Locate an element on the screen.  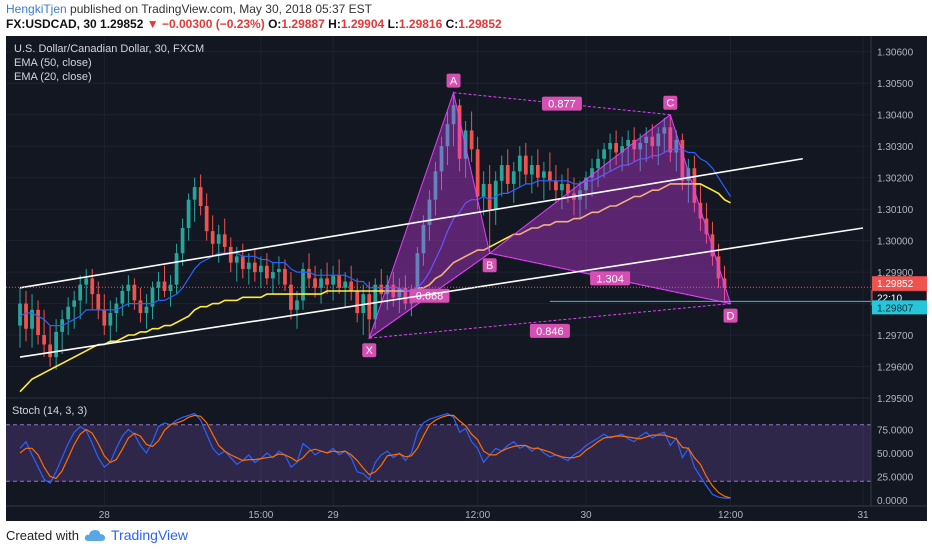
point-a-label: A is located at coordinates (454, 82).